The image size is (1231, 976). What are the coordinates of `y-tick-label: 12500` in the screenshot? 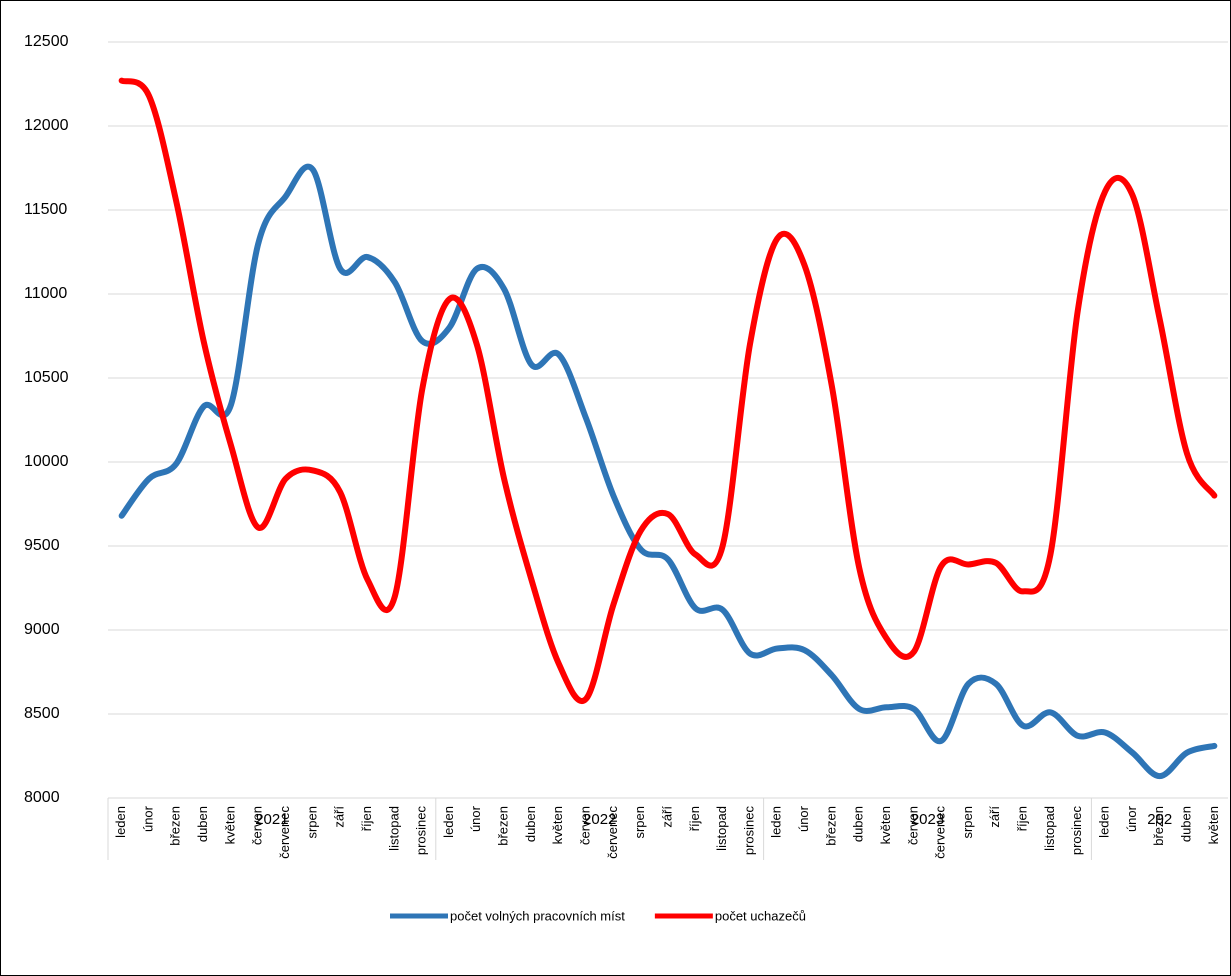 It's located at (46, 41).